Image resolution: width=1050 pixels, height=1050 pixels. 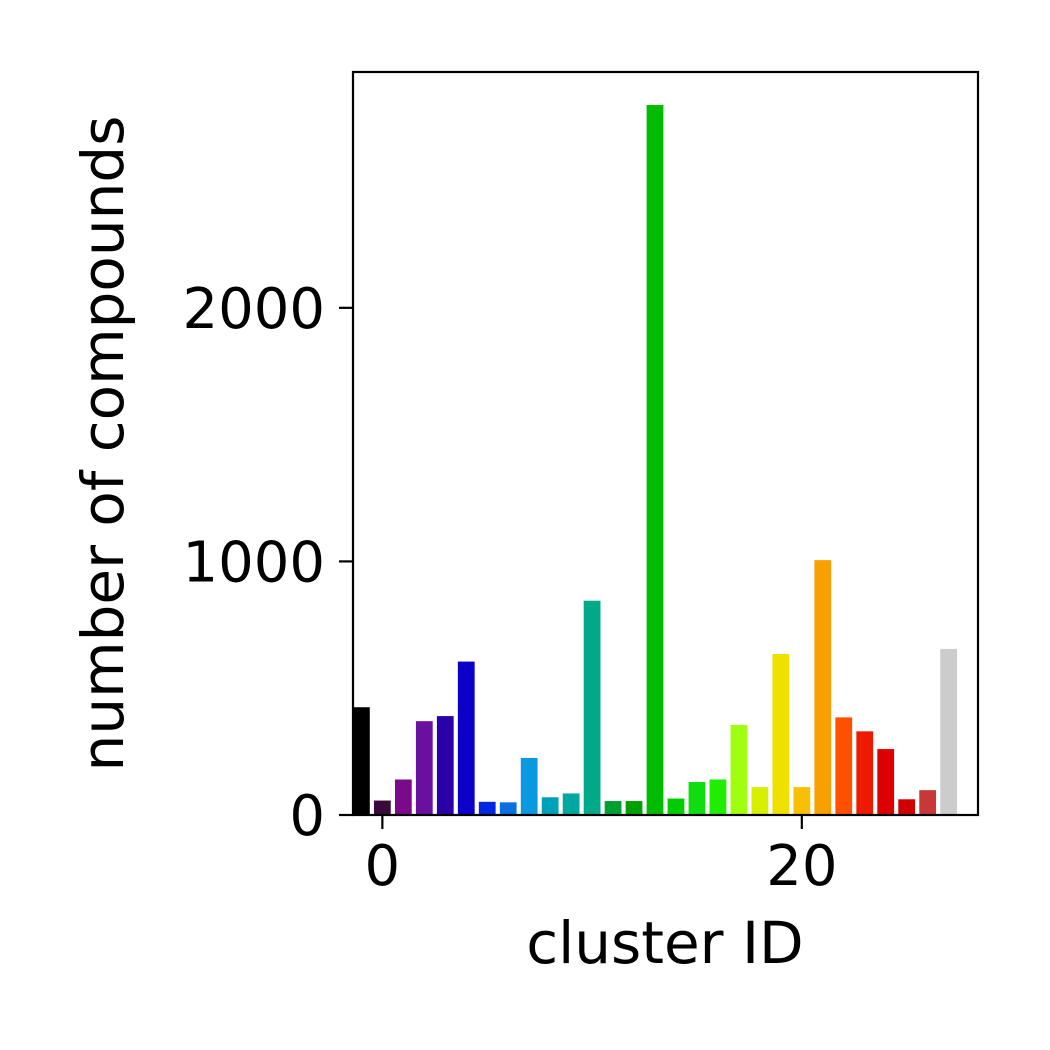 I want to click on y-axis-label: number of compounds, so click(x=103, y=444).